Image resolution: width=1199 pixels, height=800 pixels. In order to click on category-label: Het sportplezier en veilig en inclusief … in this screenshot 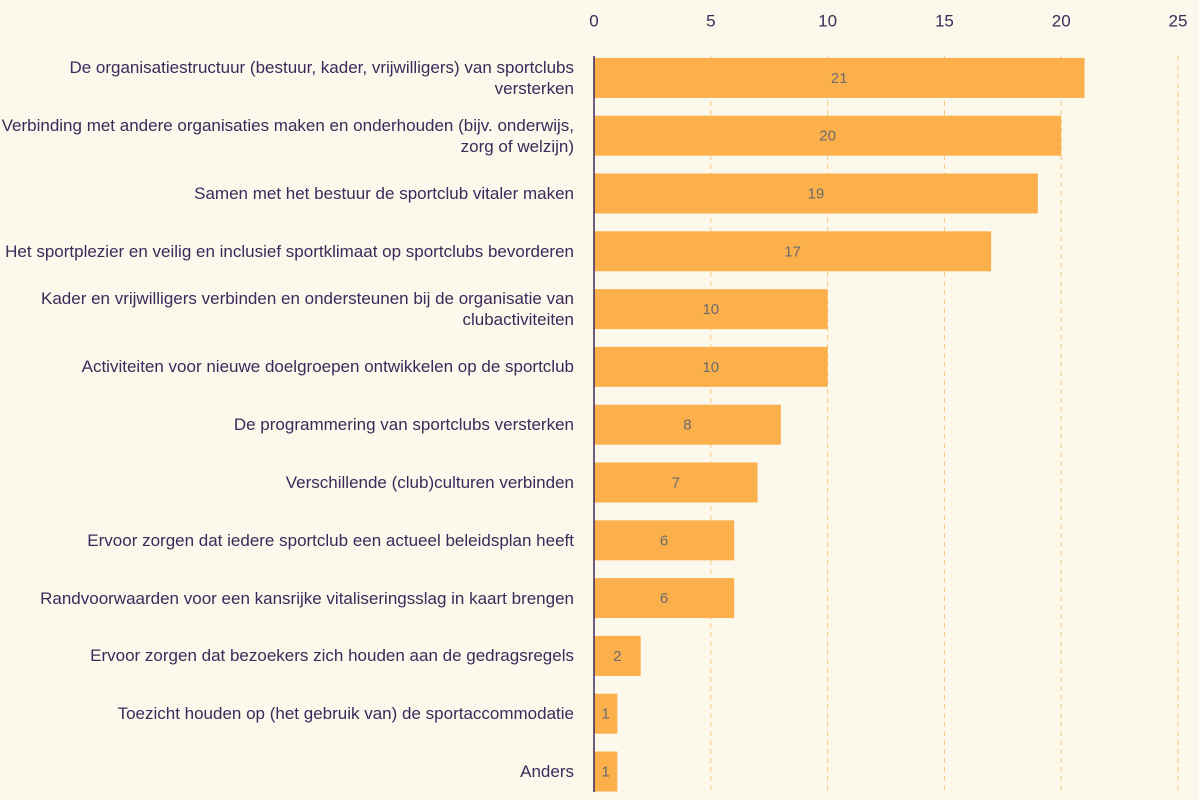, I will do `click(289, 251)`.